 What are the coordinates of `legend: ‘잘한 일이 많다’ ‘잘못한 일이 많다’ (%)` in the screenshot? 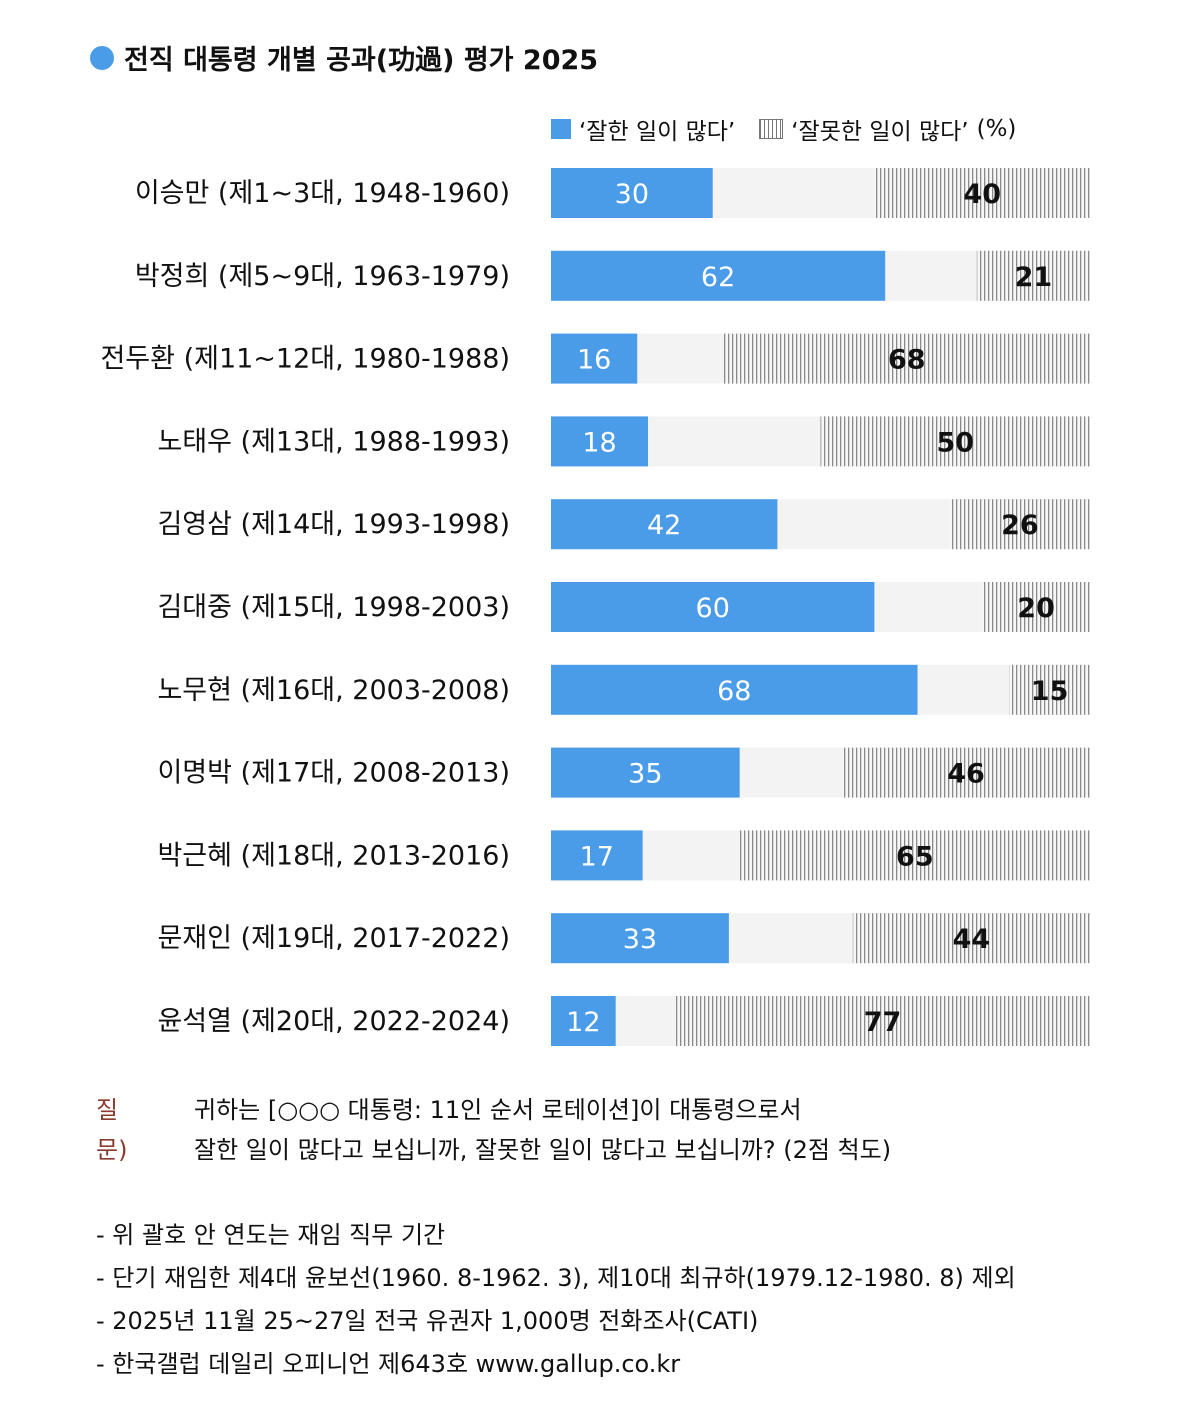 It's located at (783, 129).